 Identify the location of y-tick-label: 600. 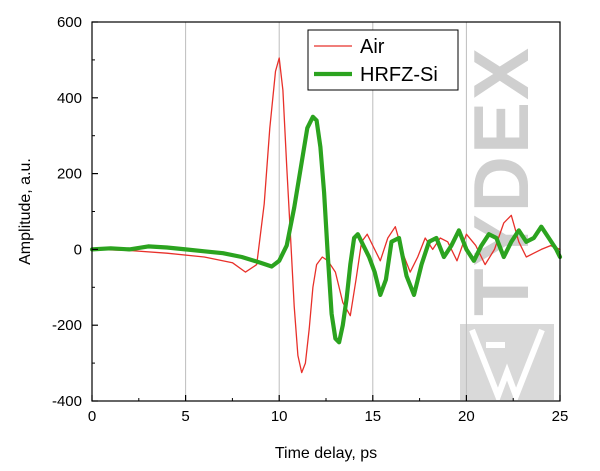
(69, 22).